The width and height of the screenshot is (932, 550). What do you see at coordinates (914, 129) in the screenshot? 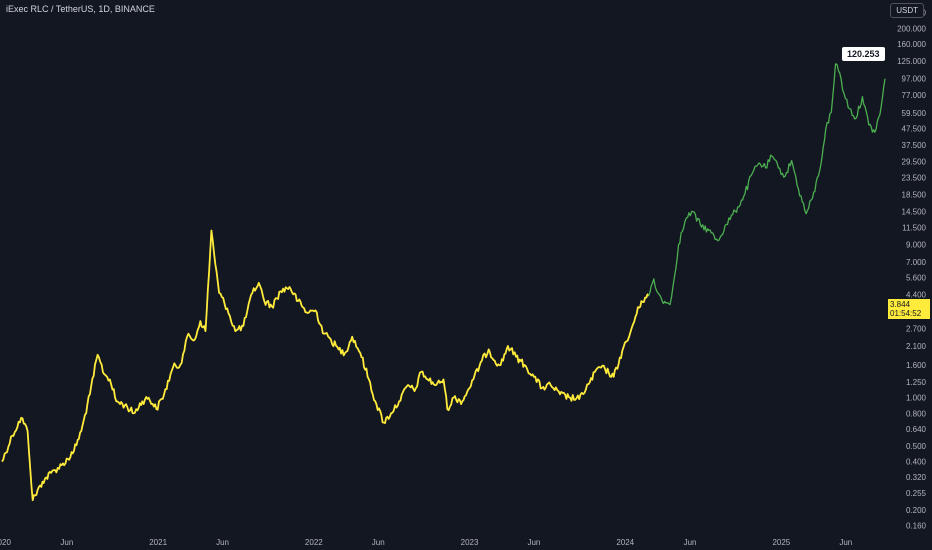
I see `y-tick-label: 47.500` at bounding box center [914, 129].